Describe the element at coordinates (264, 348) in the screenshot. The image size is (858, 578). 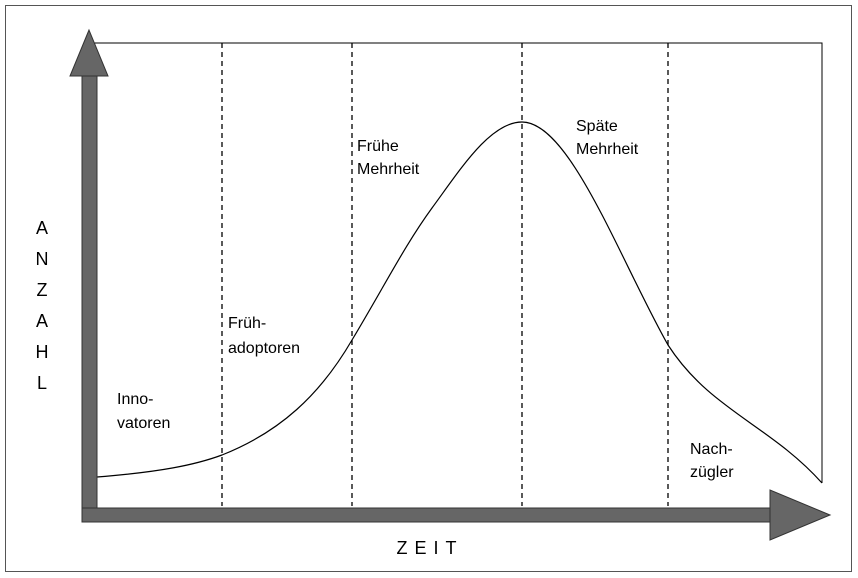
I see `segment-label: adoptoren` at that location.